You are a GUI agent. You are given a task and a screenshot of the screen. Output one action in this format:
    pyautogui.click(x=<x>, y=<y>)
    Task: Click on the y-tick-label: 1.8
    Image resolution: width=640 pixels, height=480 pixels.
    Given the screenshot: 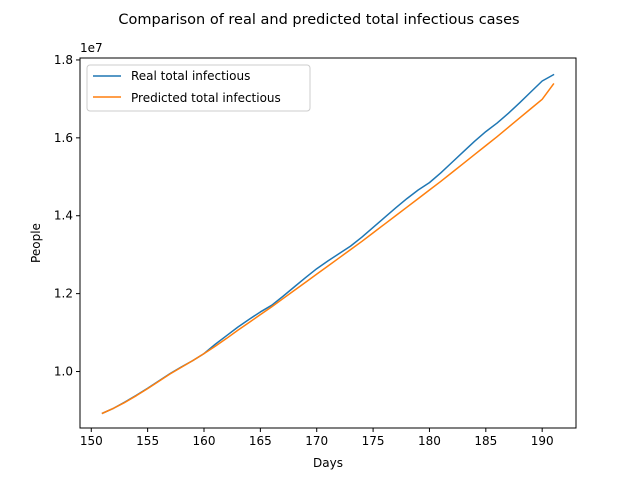 What is the action you would take?
    pyautogui.click(x=63, y=60)
    